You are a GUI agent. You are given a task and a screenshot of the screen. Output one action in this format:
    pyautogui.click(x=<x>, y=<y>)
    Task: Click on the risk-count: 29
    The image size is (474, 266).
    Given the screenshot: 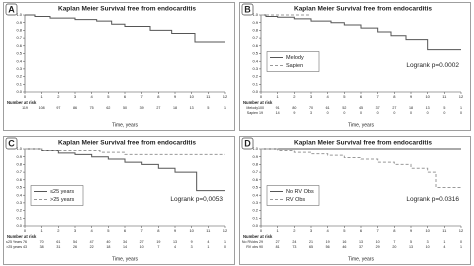 What is the action you would take?
    pyautogui.click(x=378, y=247)
    